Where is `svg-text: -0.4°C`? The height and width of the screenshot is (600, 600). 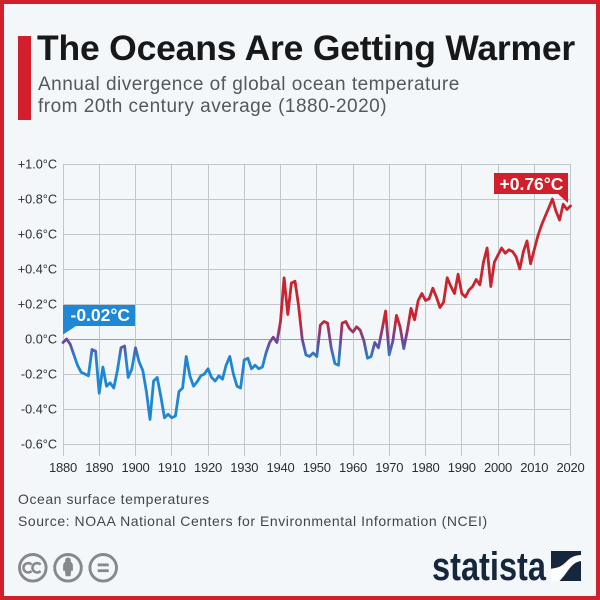 svg-text: -0.4°C is located at coordinates (39, 410).